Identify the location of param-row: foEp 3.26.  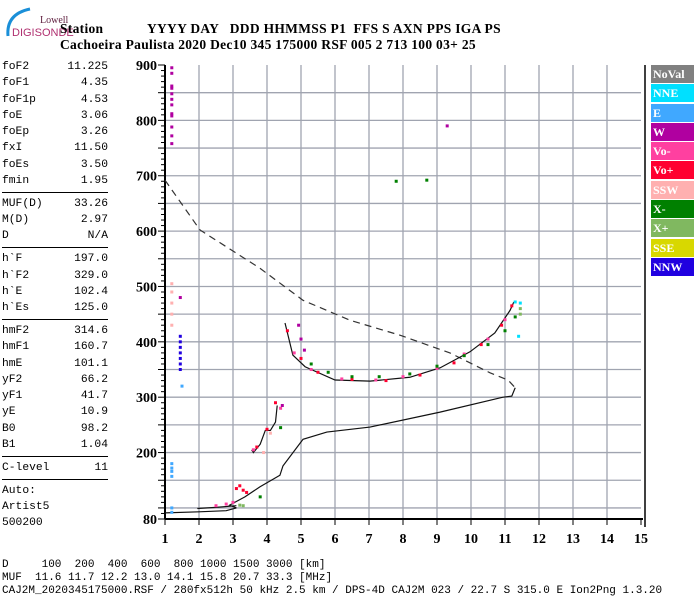
(55, 132).